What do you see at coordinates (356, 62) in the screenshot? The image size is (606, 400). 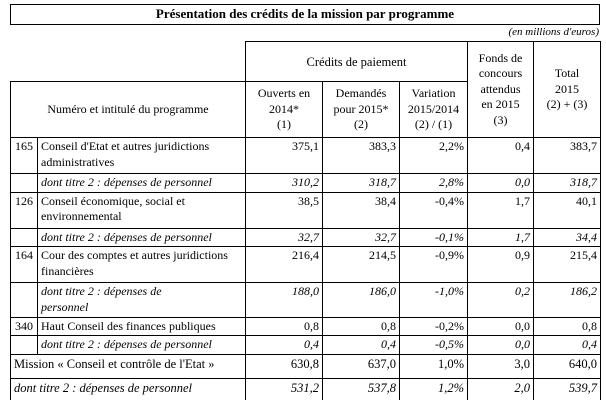 I see `header-credits-group: Crédits de paiement` at bounding box center [356, 62].